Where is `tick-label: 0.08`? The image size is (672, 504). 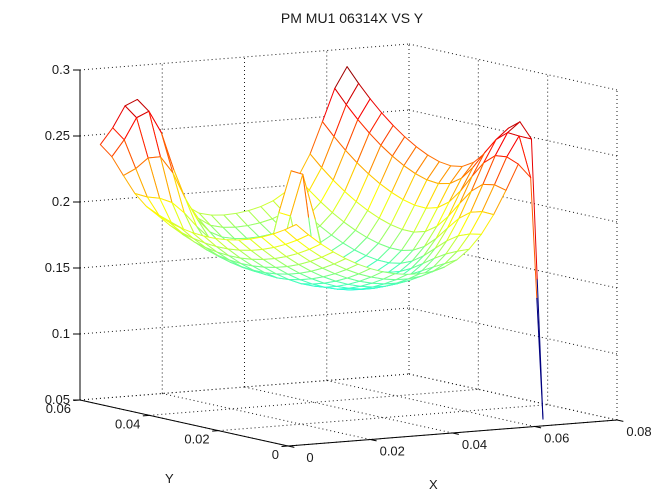 tick-label: 0.08 is located at coordinates (638, 431).